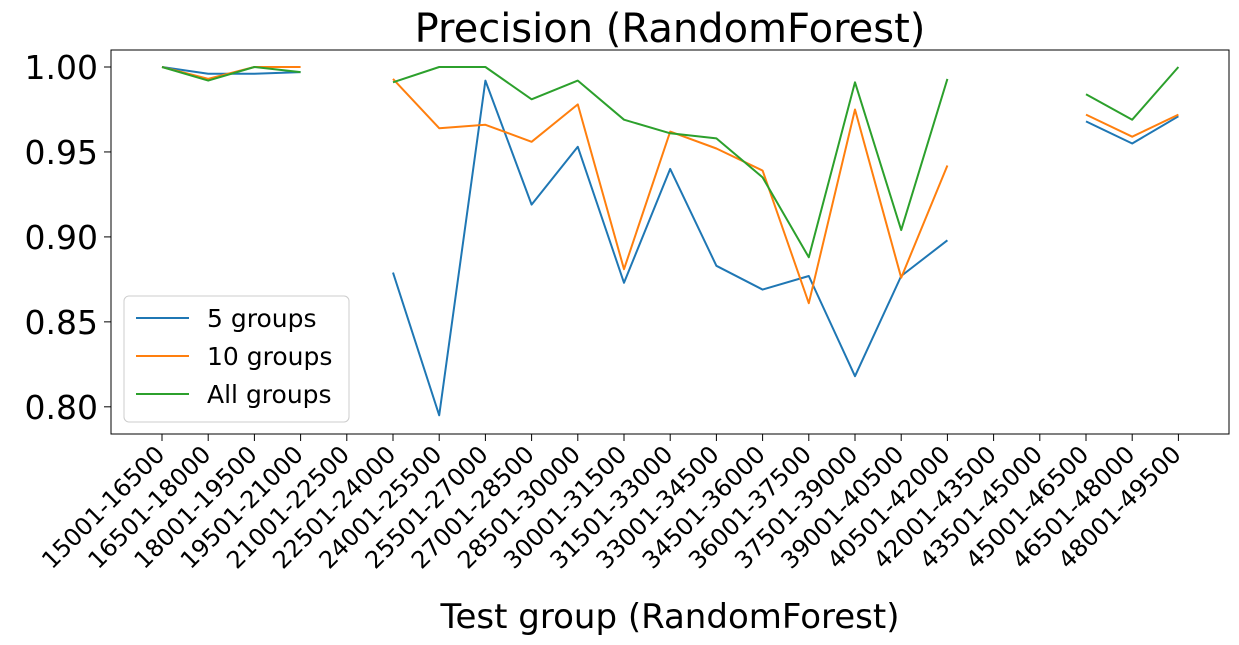  I want to click on legend: 5 groups 10 groups All groups, so click(236, 359).